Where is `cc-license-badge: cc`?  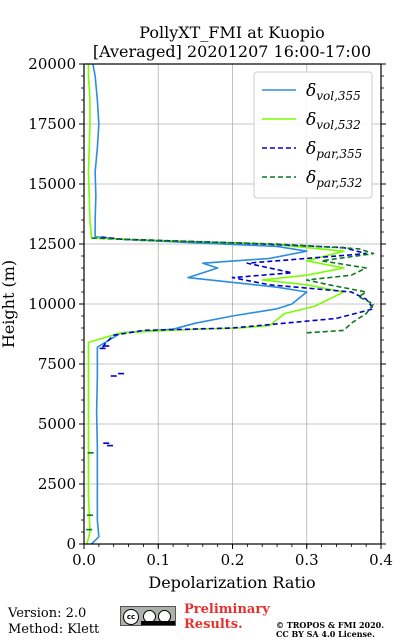 cc-license-badge: cc is located at coordinates (148, 616).